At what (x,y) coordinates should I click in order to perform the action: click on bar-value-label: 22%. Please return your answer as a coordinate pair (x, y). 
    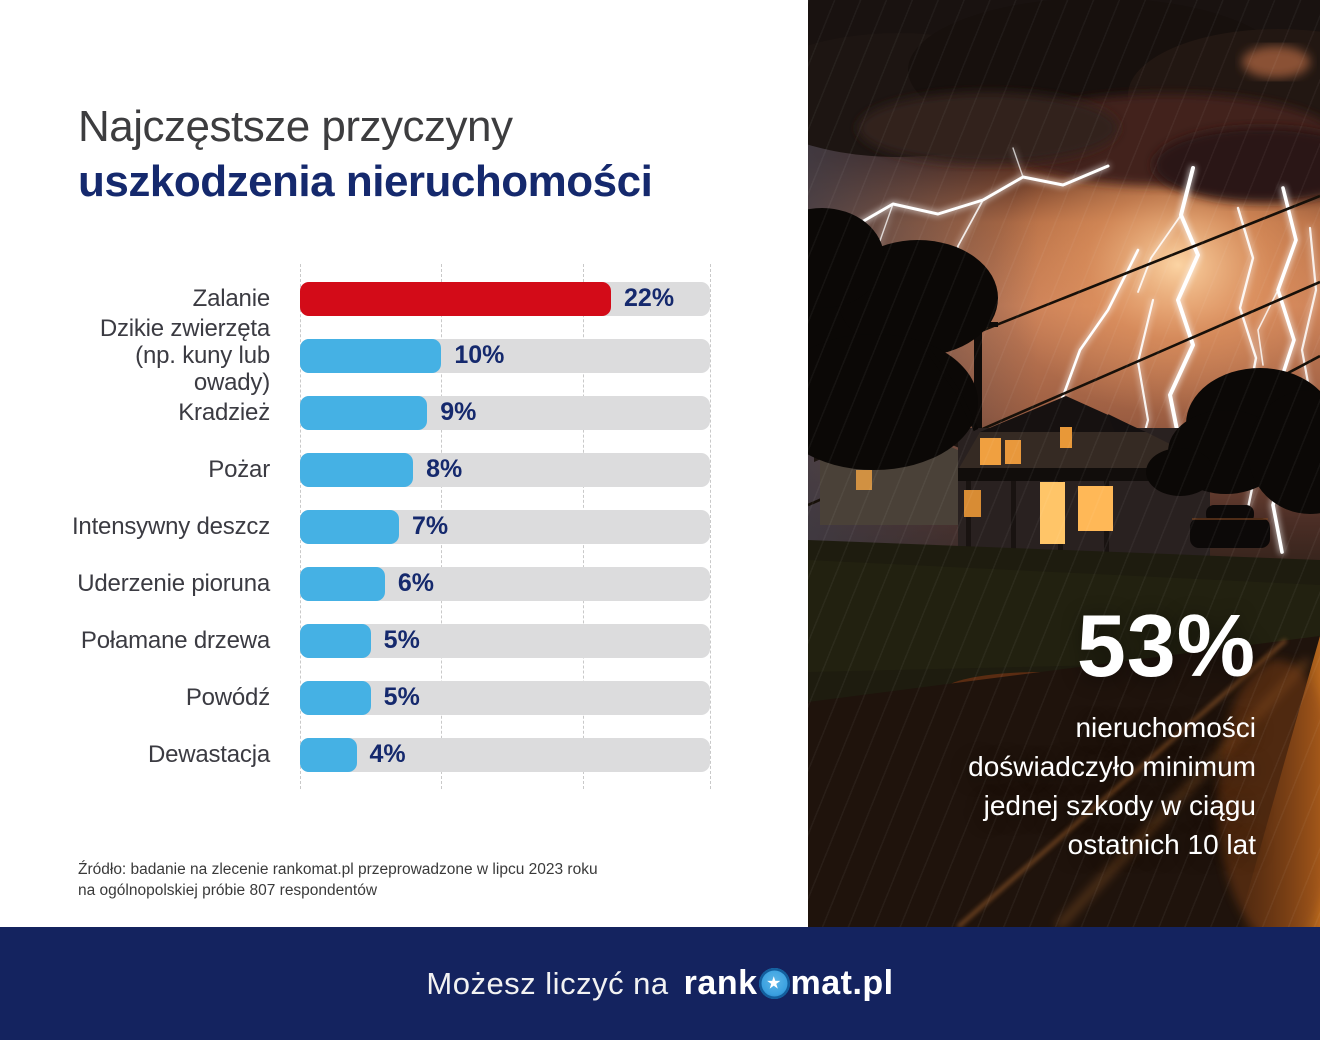
    Looking at the image, I should click on (649, 297).